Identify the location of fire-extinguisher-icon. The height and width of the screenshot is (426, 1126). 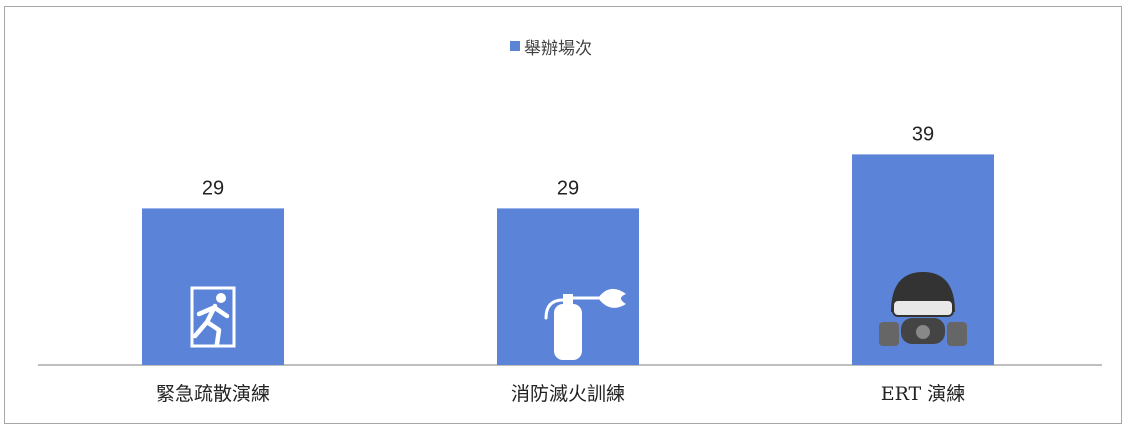
(585, 324).